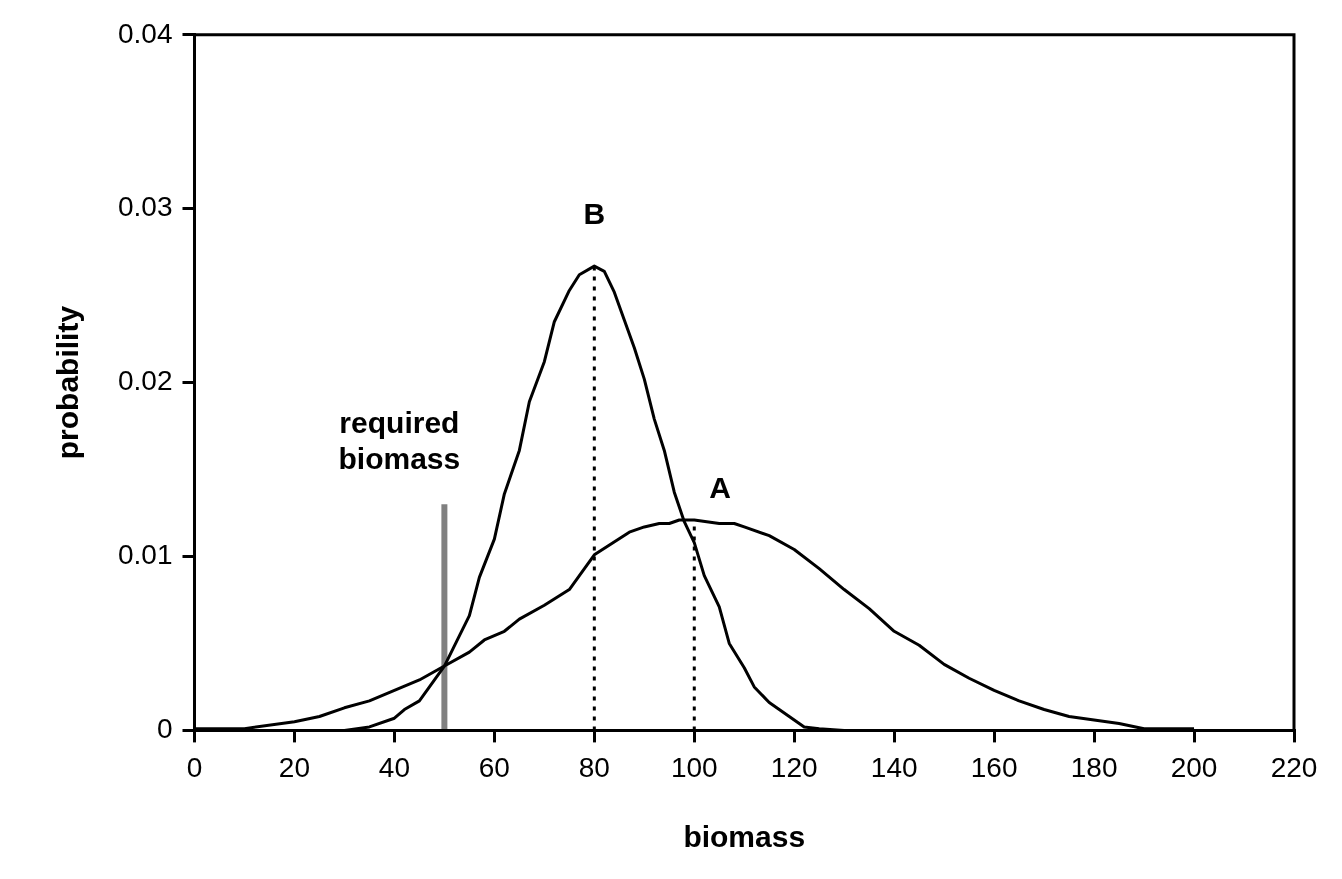 This screenshot has width=1342, height=879. Describe the element at coordinates (68, 382) in the screenshot. I see `y-axis-title: probability` at that location.